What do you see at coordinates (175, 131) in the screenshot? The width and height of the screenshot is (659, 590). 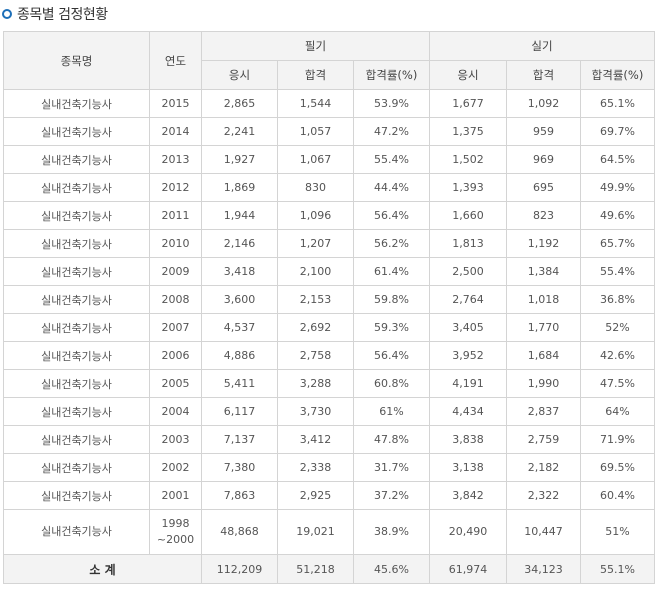 I see `cell-year: 2014` at bounding box center [175, 131].